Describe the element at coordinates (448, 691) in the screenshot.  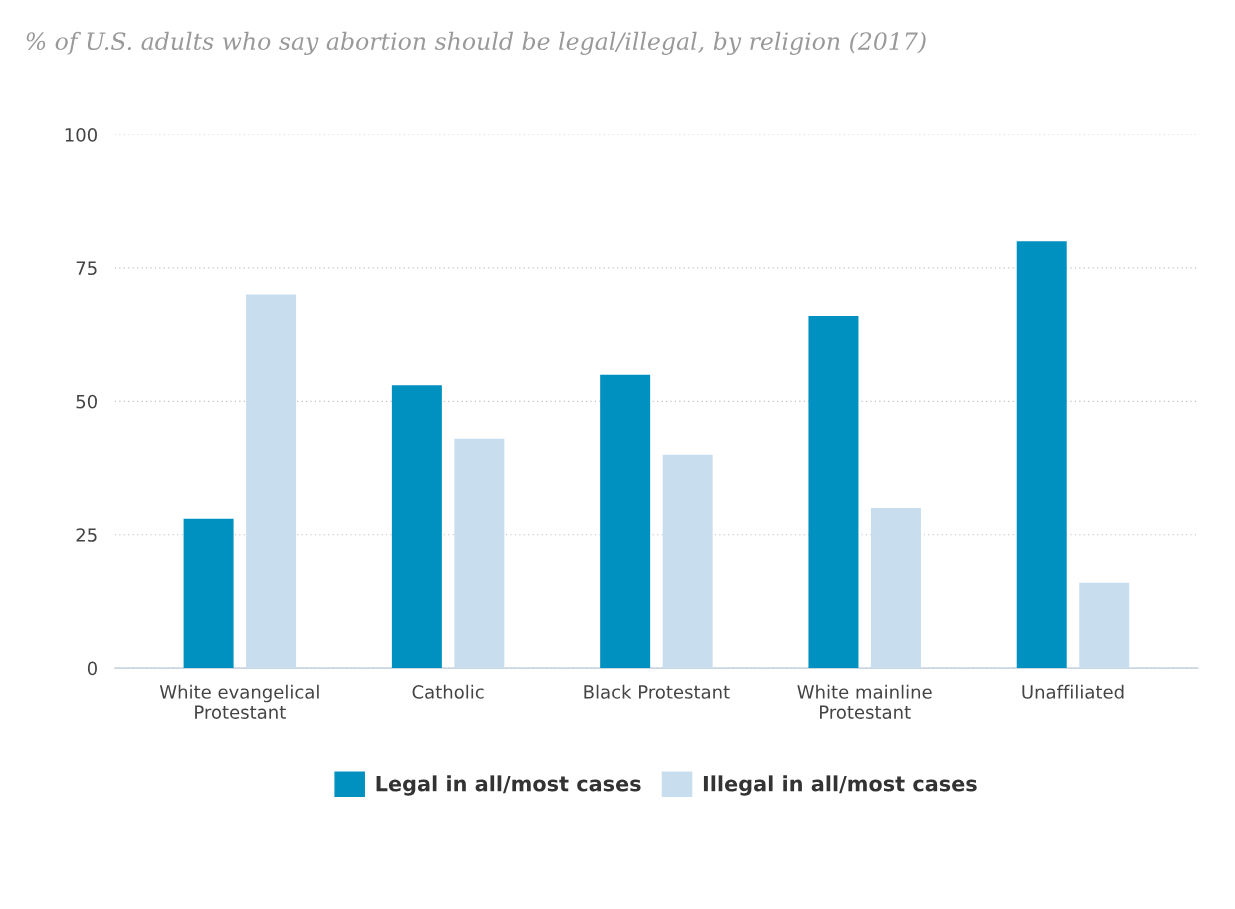
I see `x-tick-label: Catholic` at that location.